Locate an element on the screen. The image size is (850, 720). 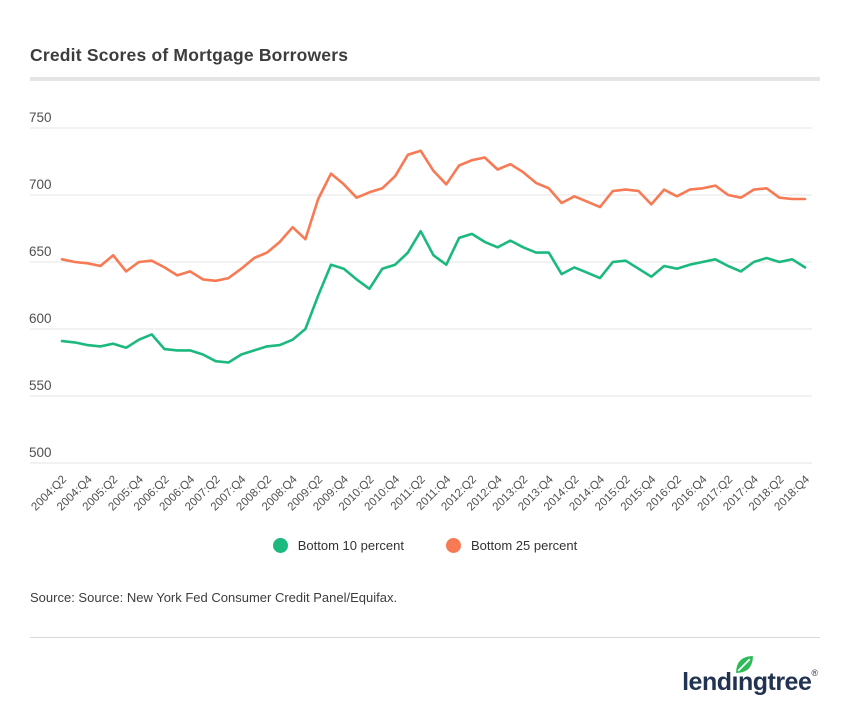
lendingtree-logo: lendıngtree® is located at coordinates (750, 676).